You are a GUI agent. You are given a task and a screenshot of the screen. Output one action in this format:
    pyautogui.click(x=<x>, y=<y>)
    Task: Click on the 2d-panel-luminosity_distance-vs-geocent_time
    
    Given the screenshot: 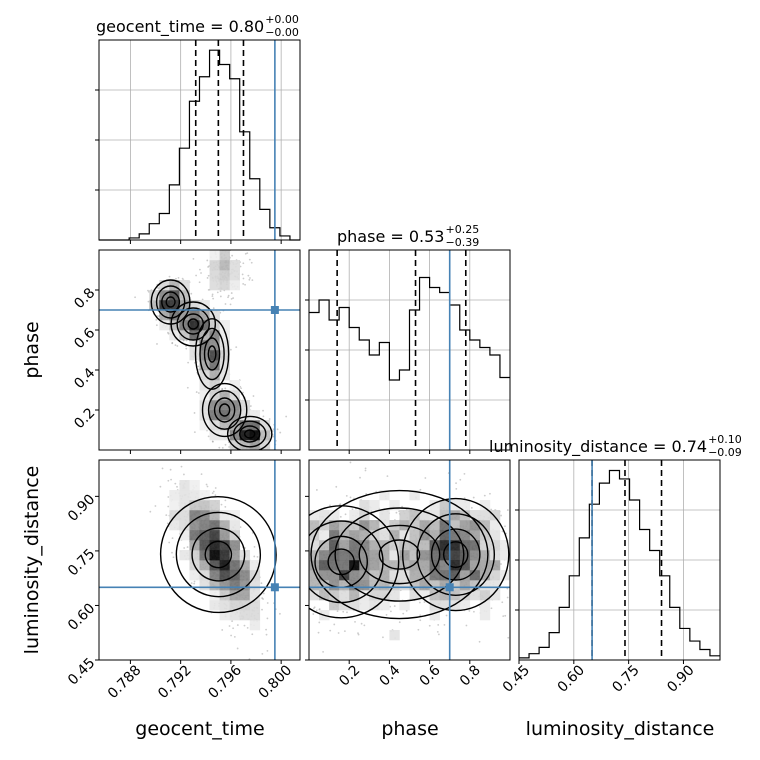 What is the action you would take?
    pyautogui.click(x=198, y=561)
    